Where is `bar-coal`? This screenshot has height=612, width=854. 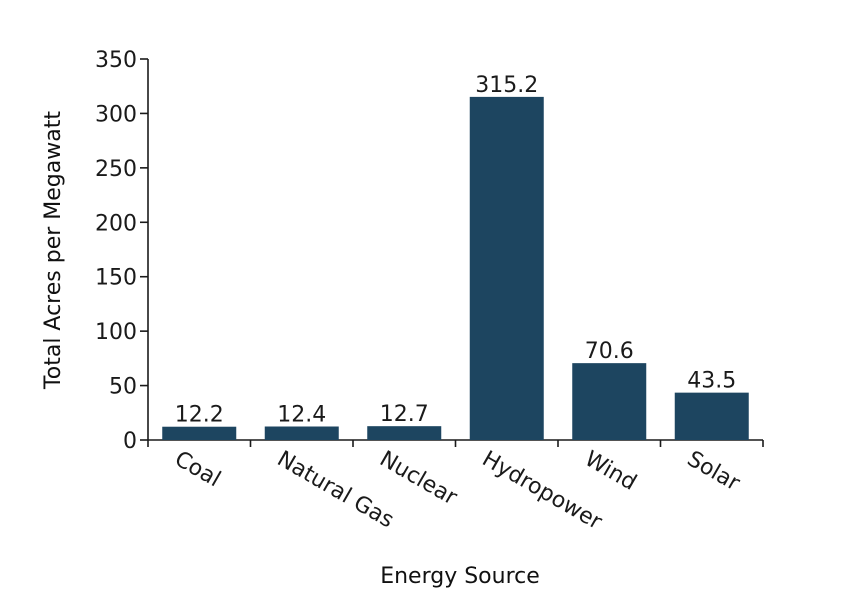 bar-coal is located at coordinates (199, 433).